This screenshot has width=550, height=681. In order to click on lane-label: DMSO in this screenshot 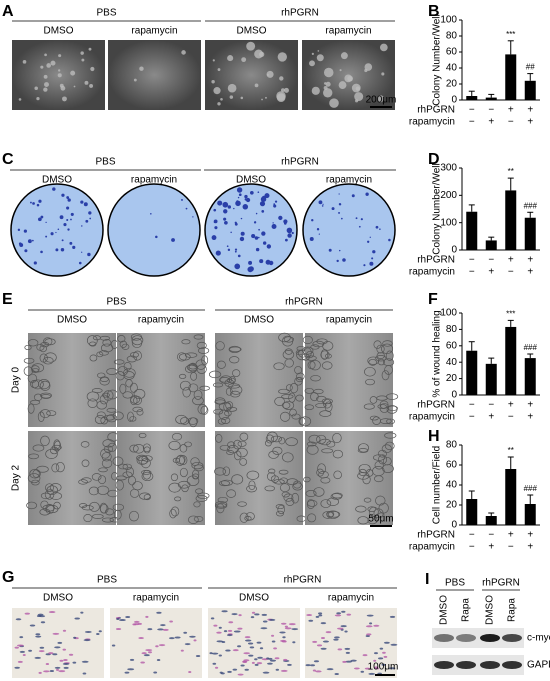, I will do `click(490, 610)`.